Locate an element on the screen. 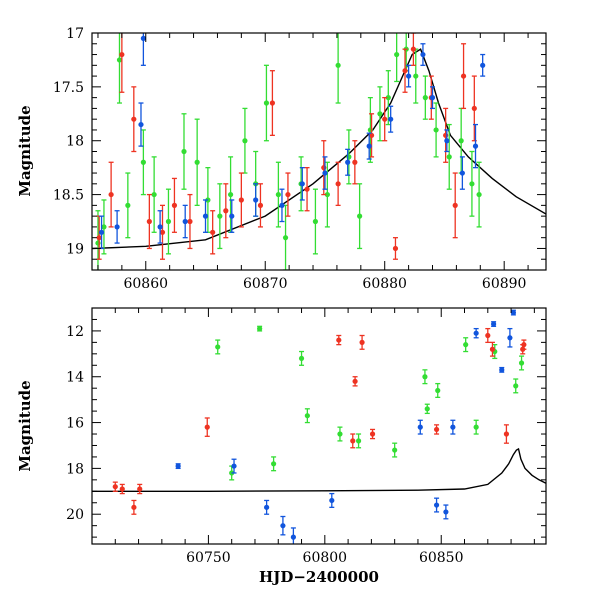  bottom-y-tick-label: 20 is located at coordinates (75, 515).